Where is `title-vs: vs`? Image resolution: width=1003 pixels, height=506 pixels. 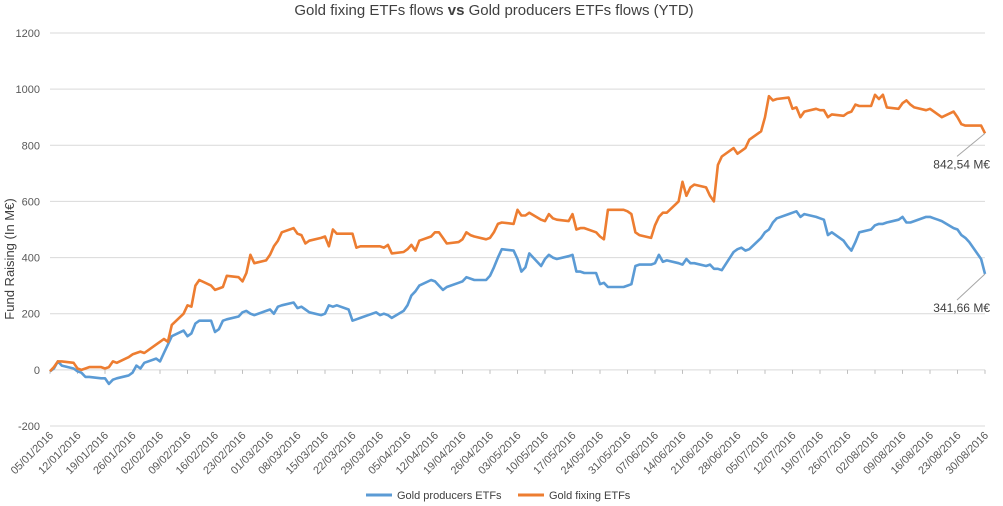
title-vs: vs is located at coordinates (456, 10).